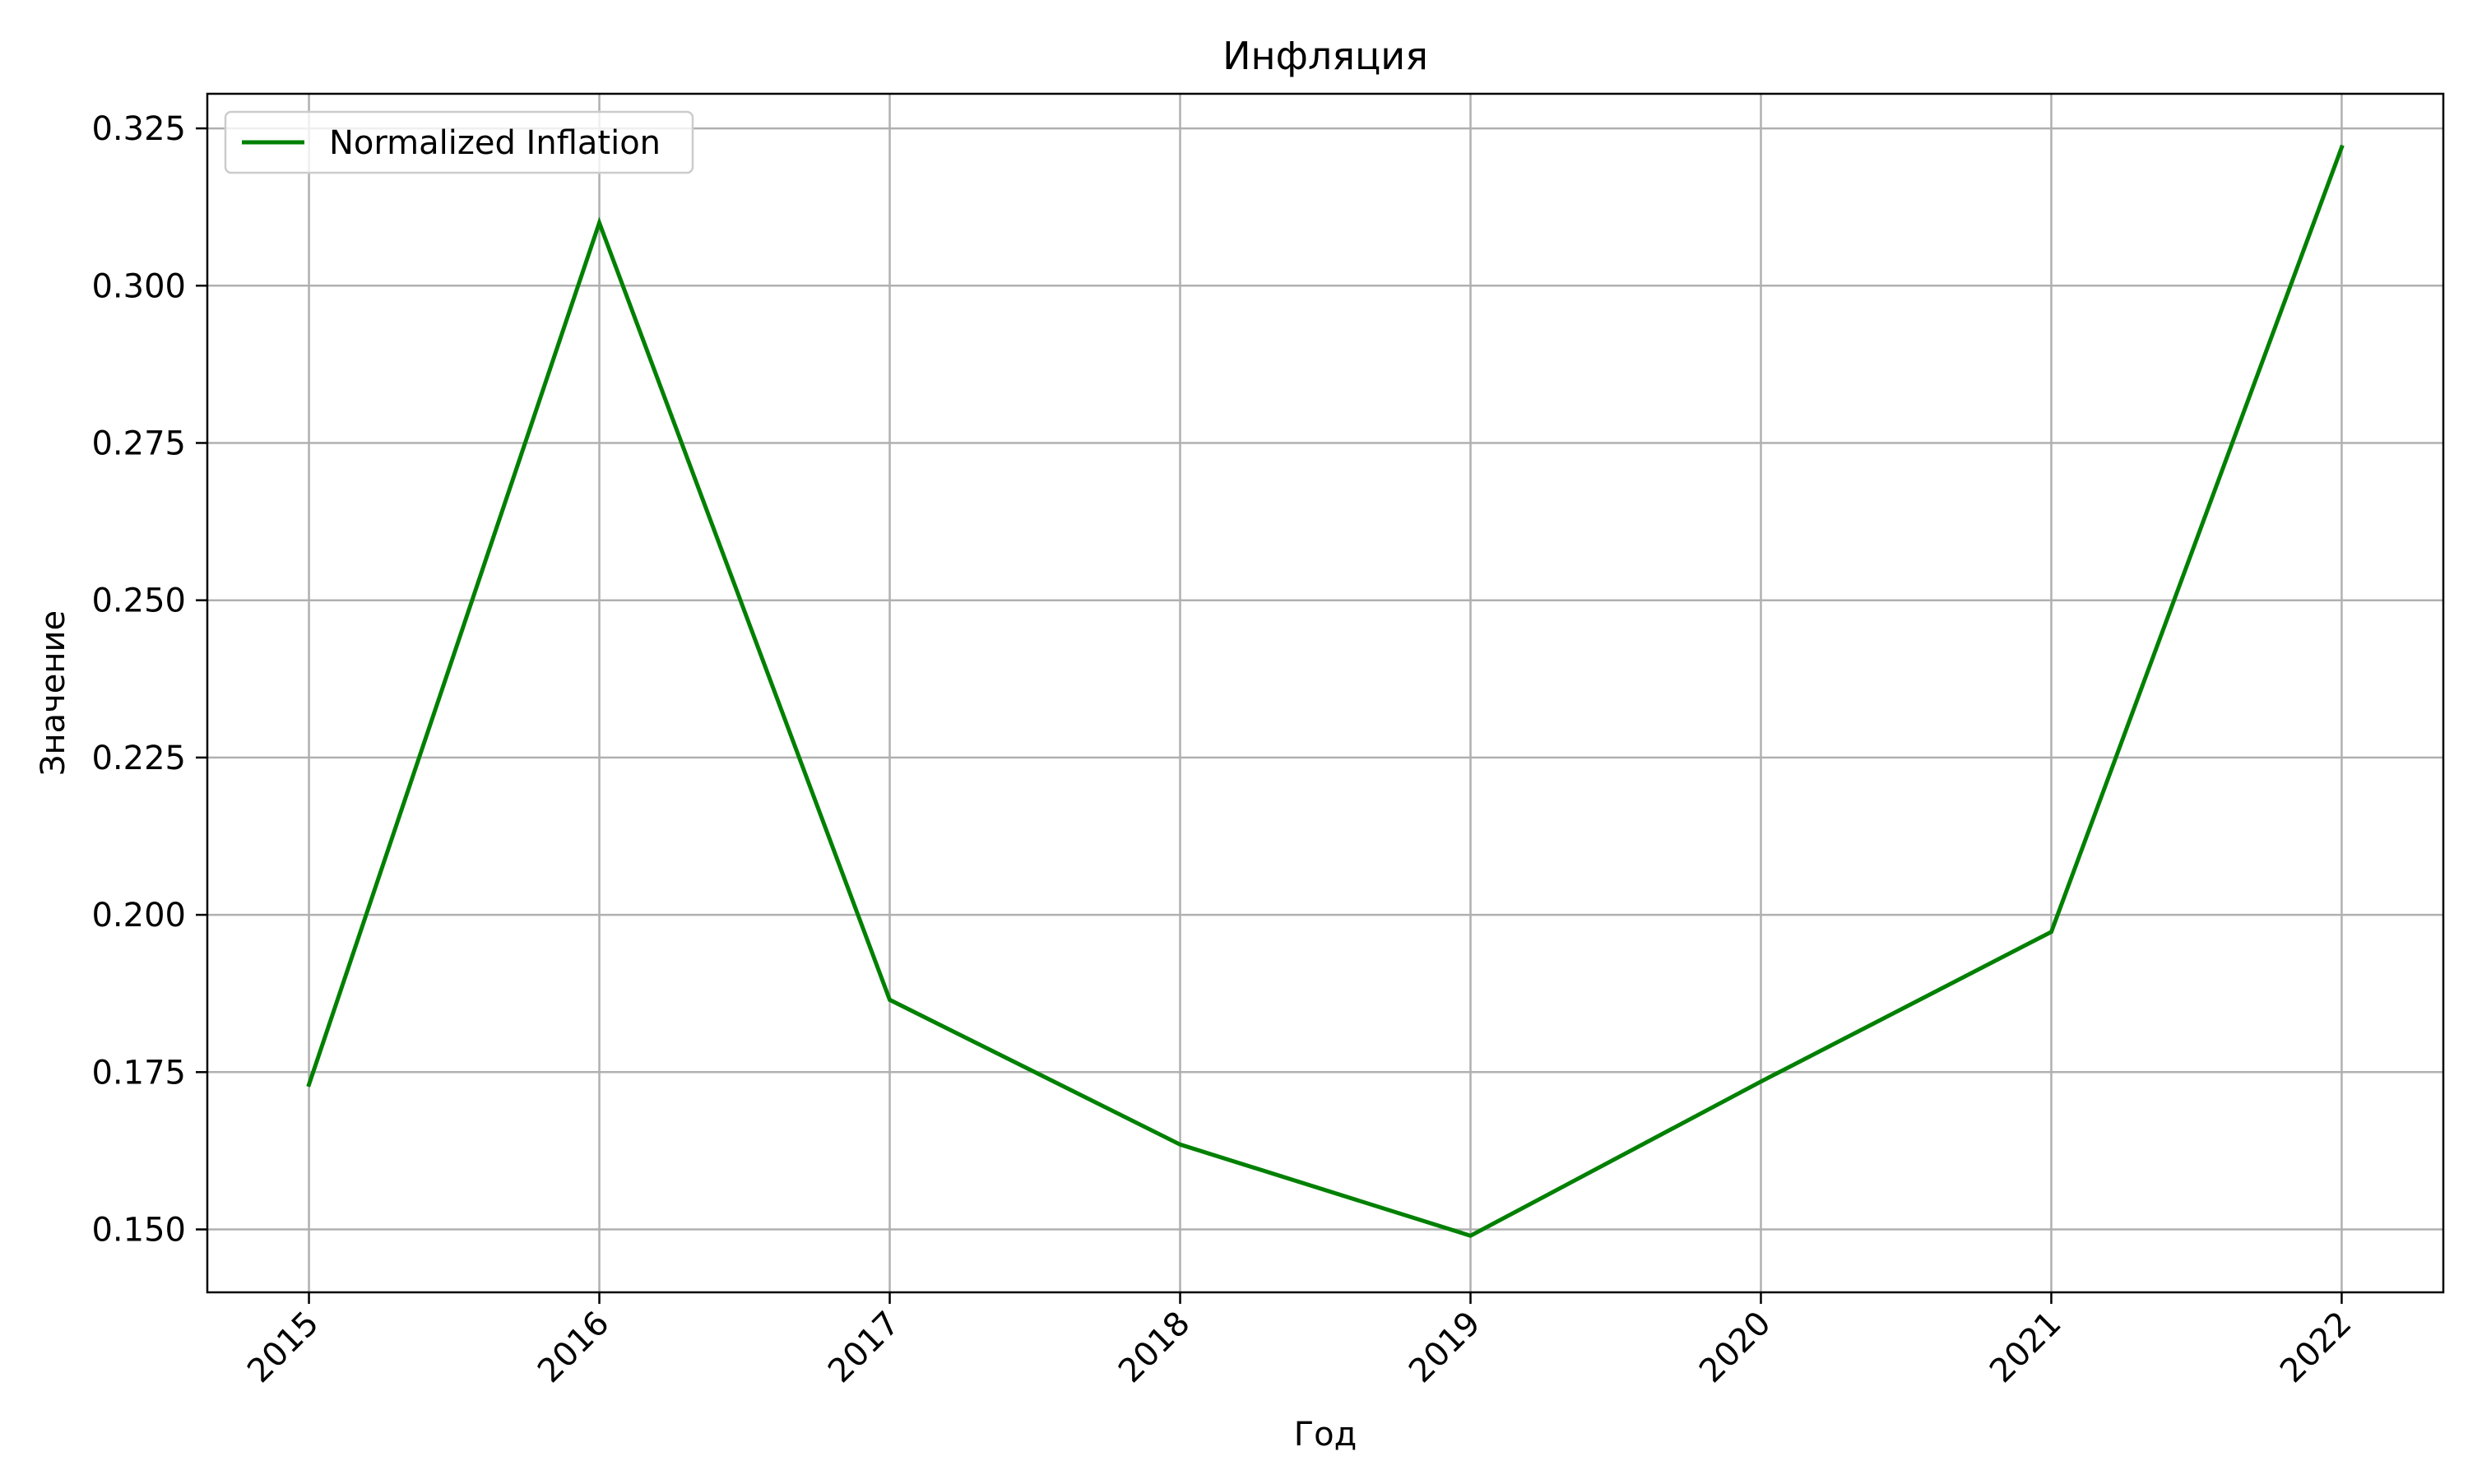 This screenshot has width=2468, height=1484. What do you see at coordinates (53, 693) in the screenshot?
I see `y-axis-label: Значение` at bounding box center [53, 693].